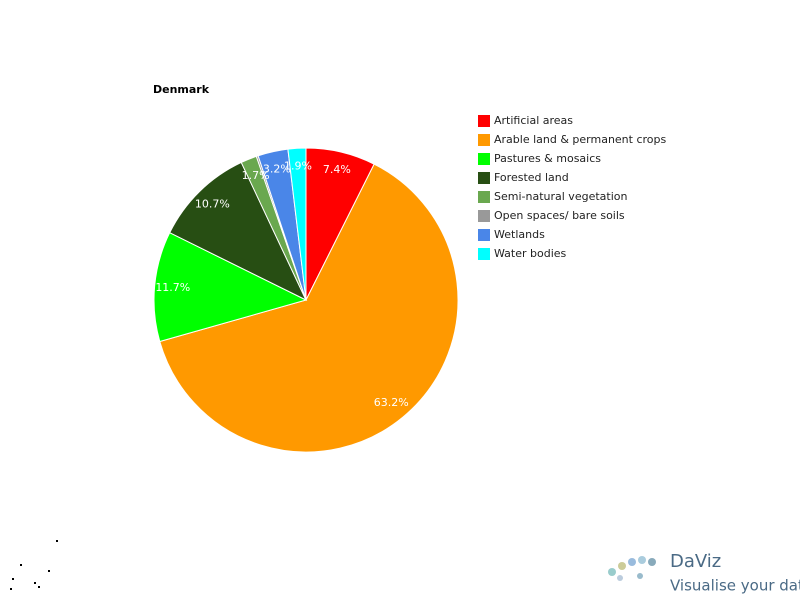  I want to click on data-label: 1.9%, so click(298, 165).